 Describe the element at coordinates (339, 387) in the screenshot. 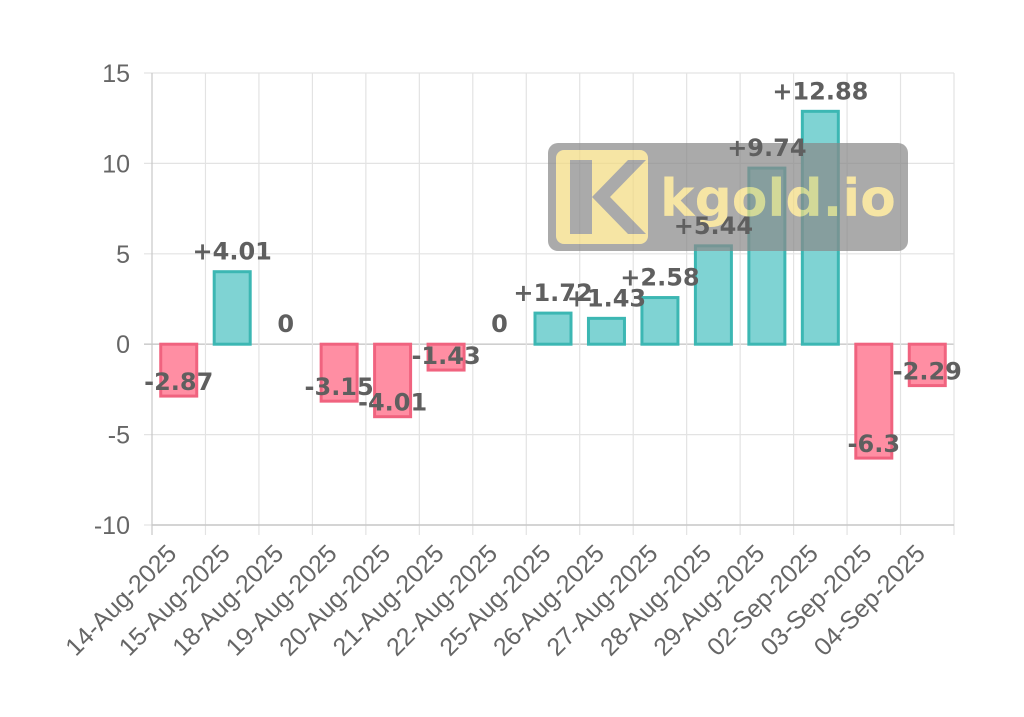

I see `data-label: -3.15` at that location.